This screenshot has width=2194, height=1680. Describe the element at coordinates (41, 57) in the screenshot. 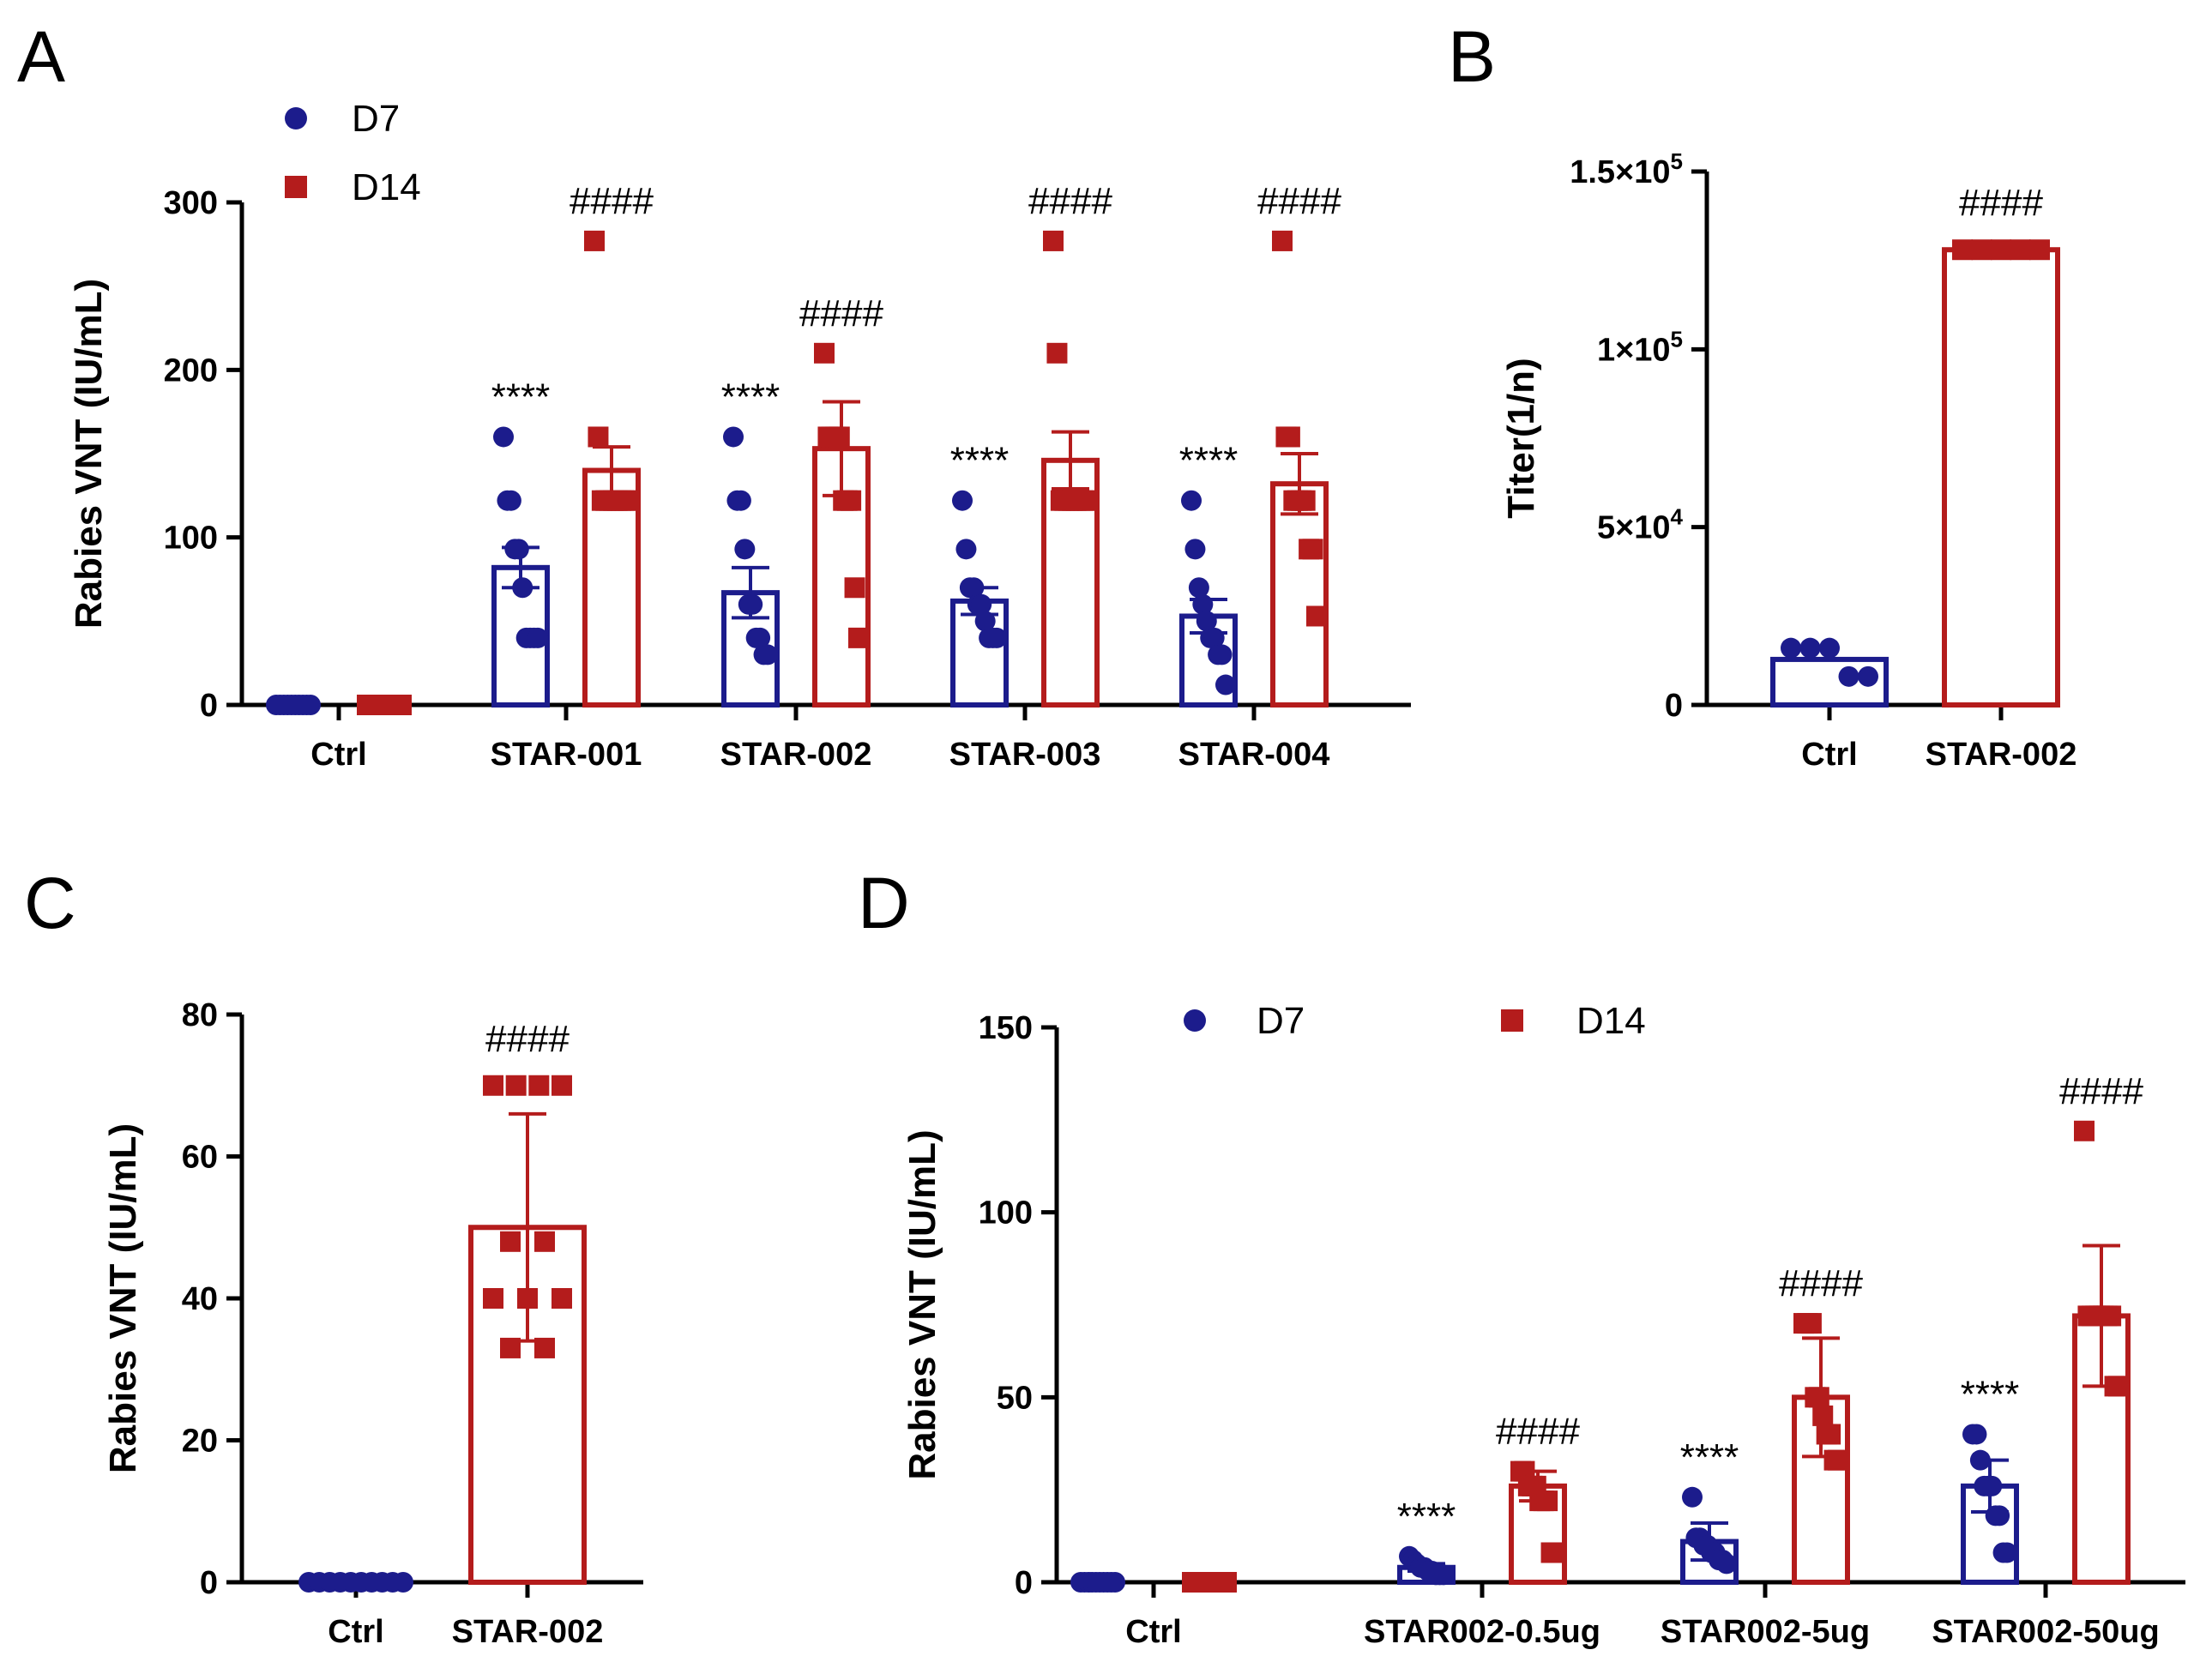

I see `panel-letter: A` at that location.